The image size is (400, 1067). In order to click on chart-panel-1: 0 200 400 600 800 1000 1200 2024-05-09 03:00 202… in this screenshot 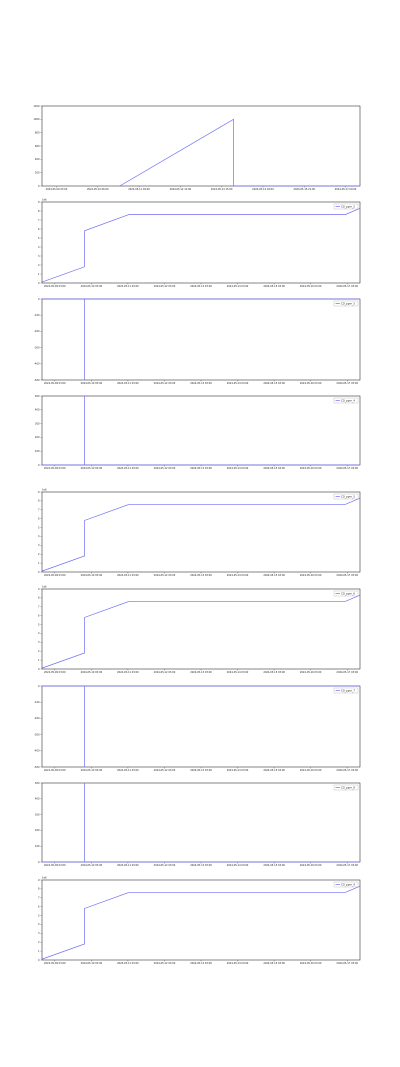, I will do `click(197, 148)`.